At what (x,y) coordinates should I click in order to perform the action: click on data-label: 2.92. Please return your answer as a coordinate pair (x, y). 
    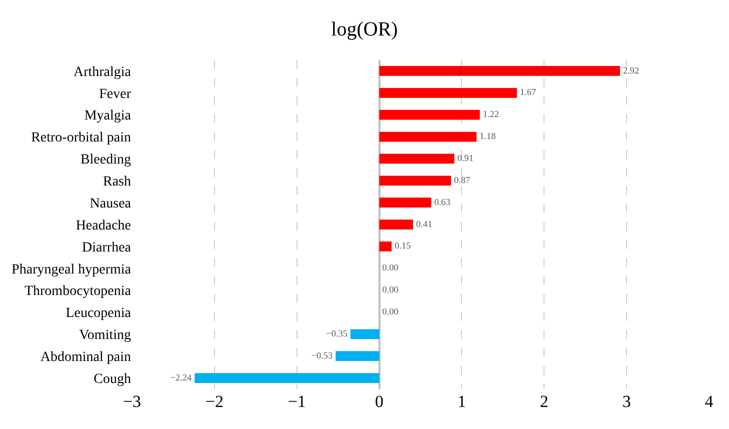
    Looking at the image, I should click on (631, 70).